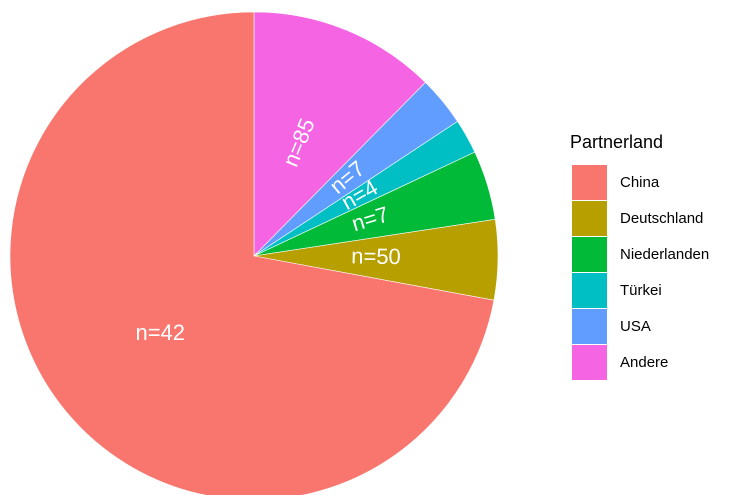 Image resolution: width=731 pixels, height=495 pixels. What do you see at coordinates (661, 218) in the screenshot?
I see `legend-label: Deutschland` at bounding box center [661, 218].